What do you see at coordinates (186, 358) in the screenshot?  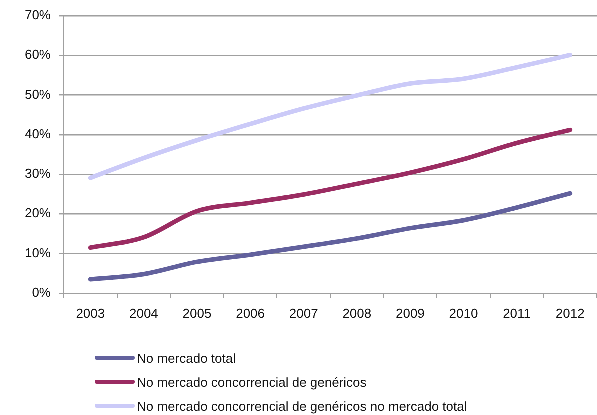 I see `legend-label: No mercado total` at bounding box center [186, 358].